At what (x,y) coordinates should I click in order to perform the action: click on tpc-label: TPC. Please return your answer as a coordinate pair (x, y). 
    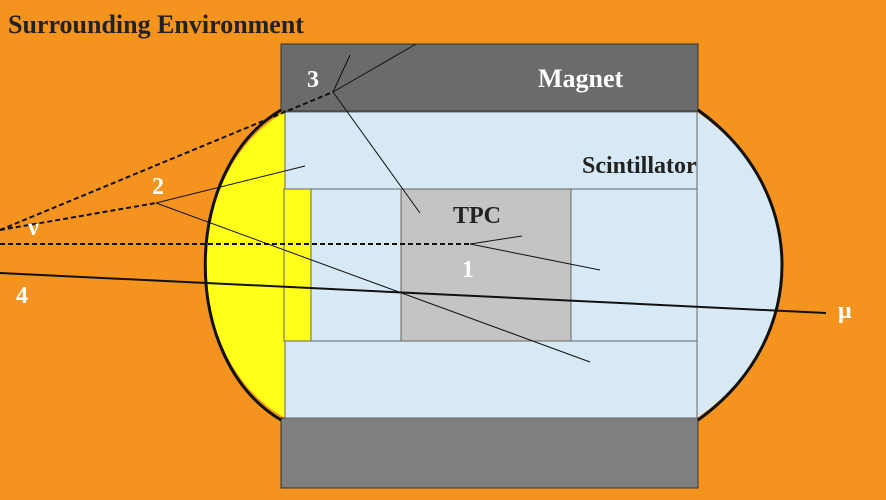
    Looking at the image, I should click on (477, 216).